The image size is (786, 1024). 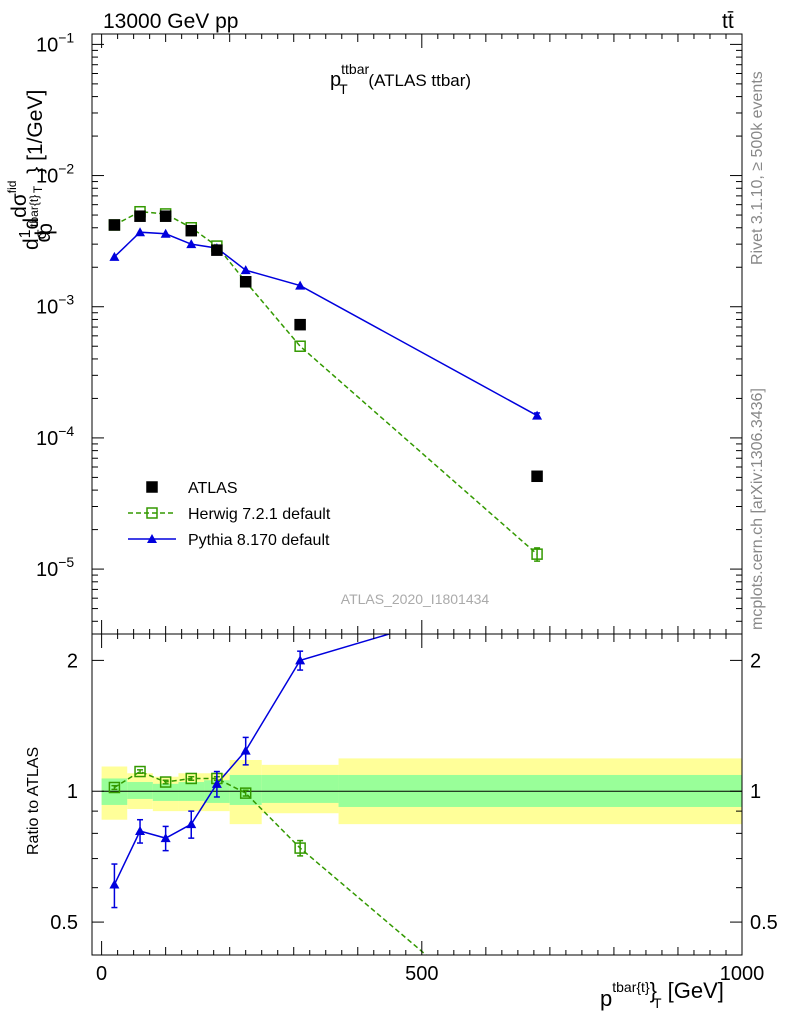 What do you see at coordinates (755, 792) in the screenshot?
I see `ratio-ytick-label-right-1: 1` at bounding box center [755, 792].